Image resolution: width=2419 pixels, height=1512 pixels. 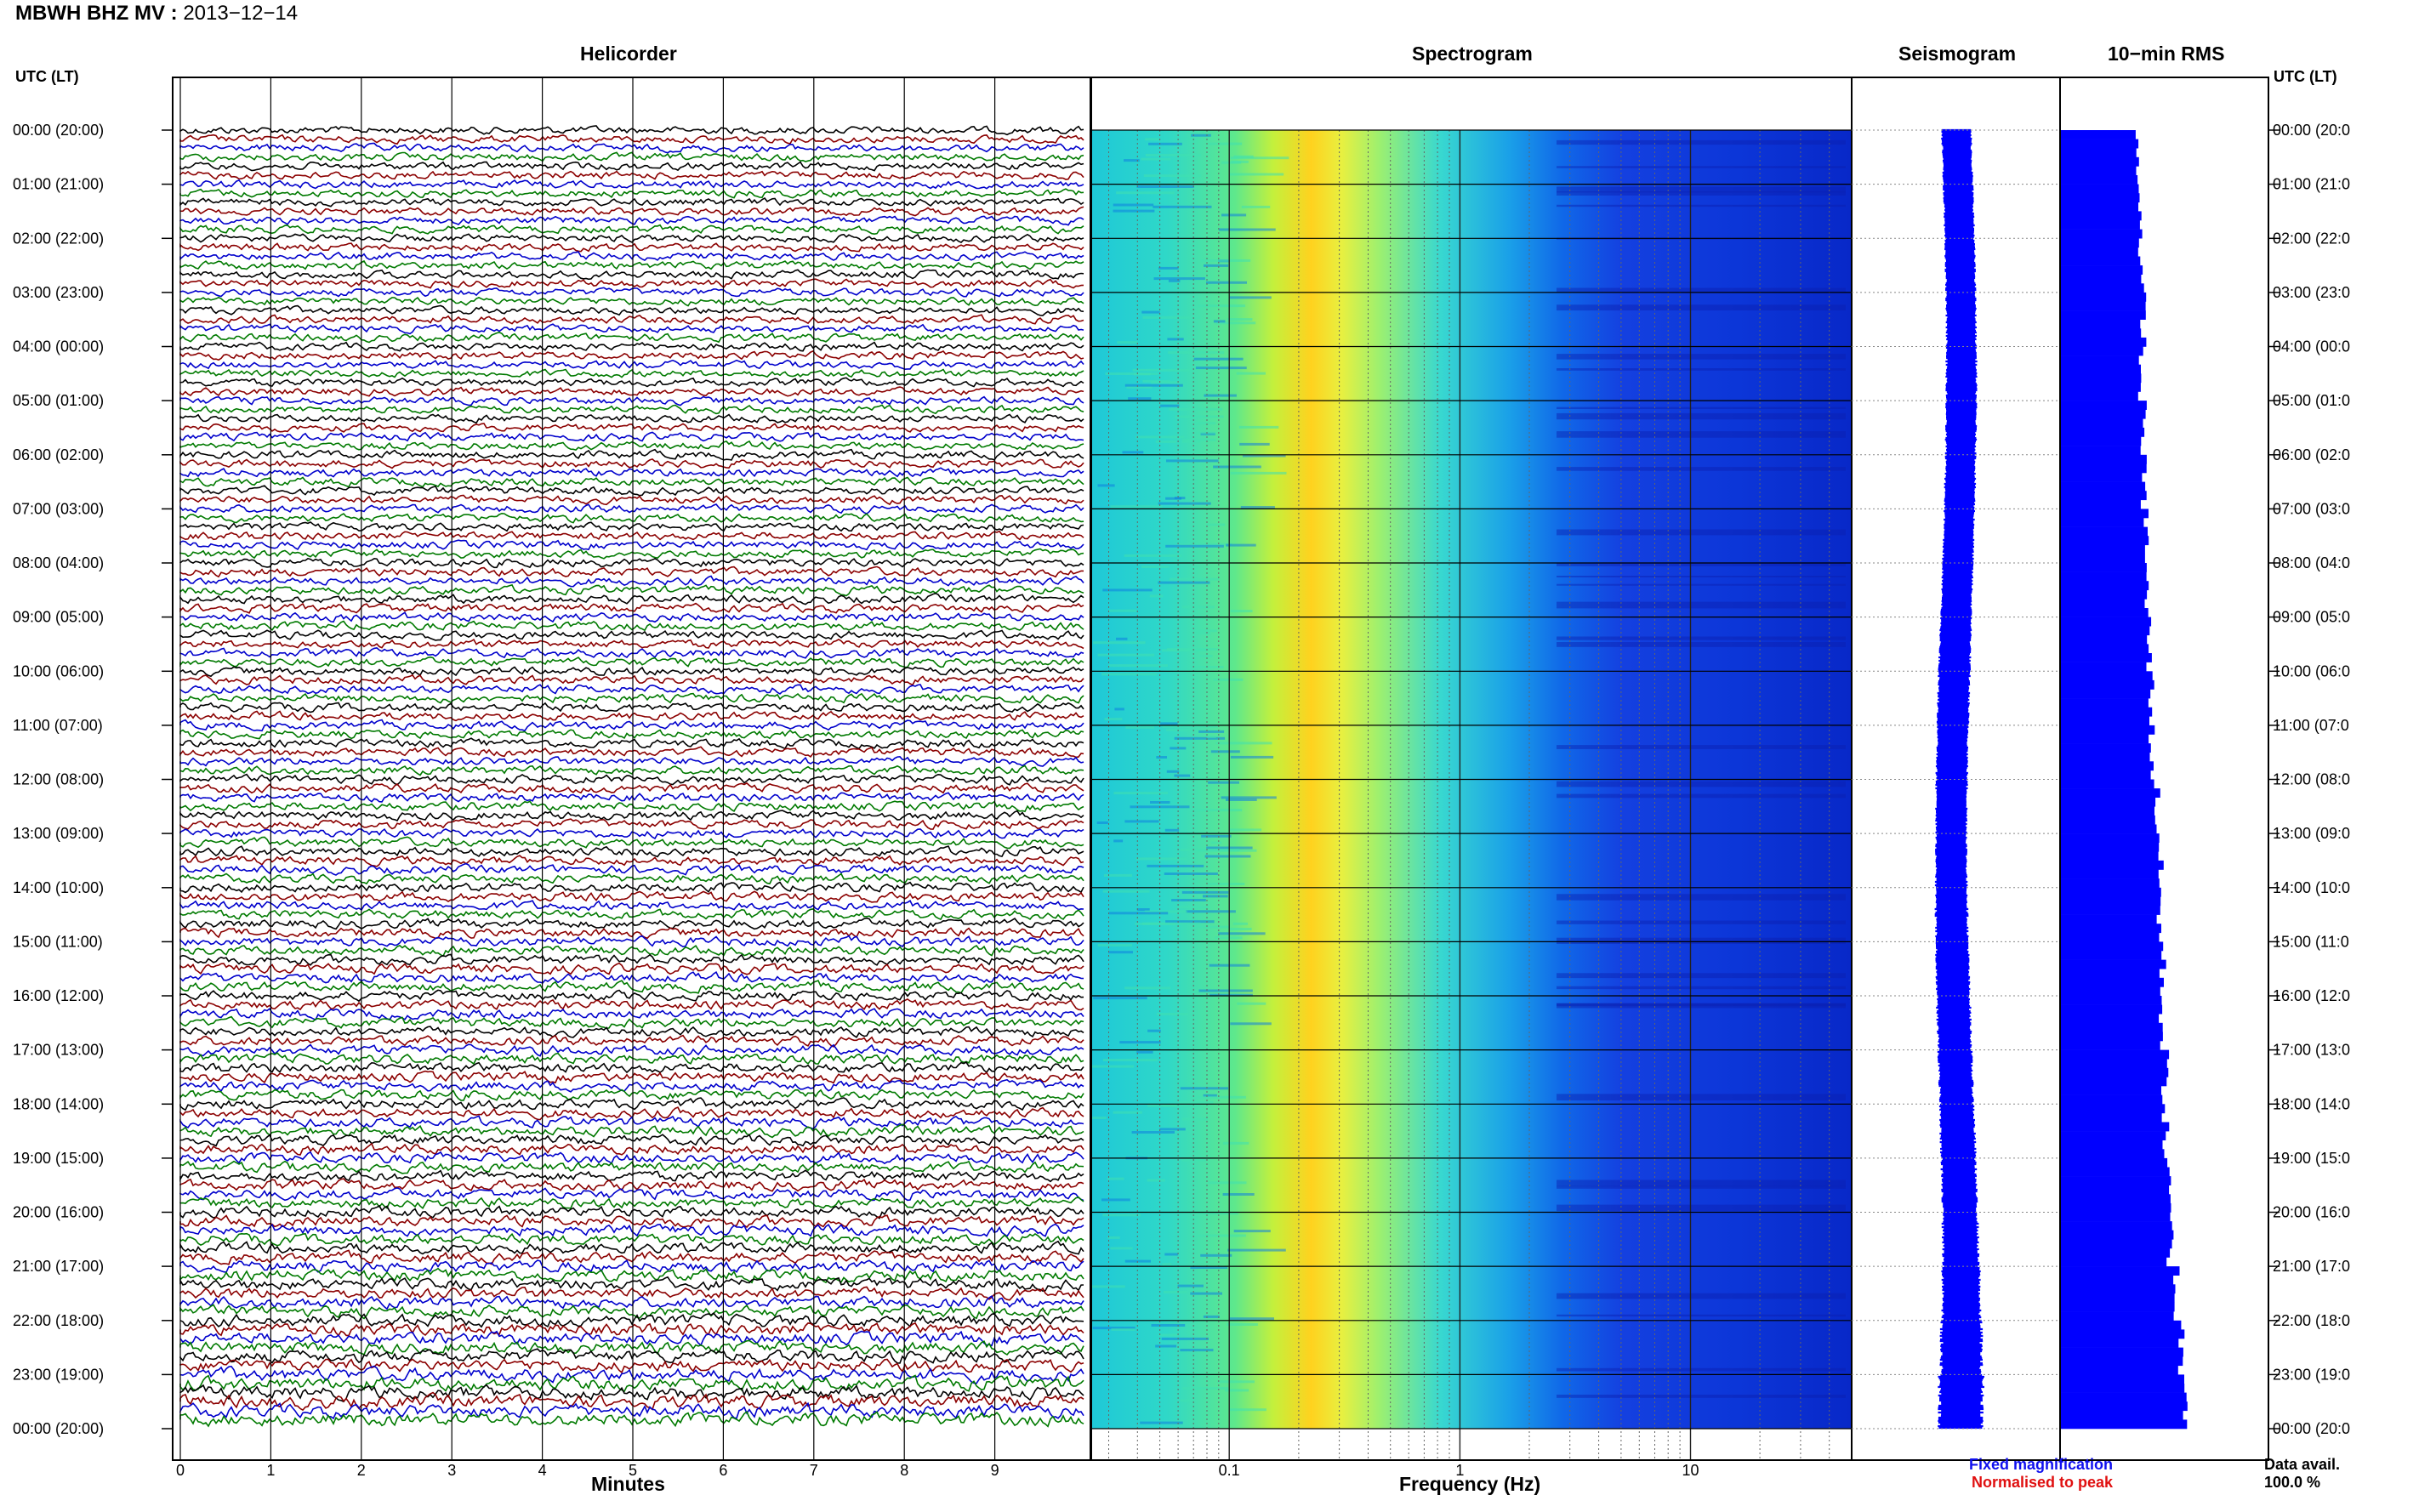 I want to click on data-availability-value: 100.0 %, so click(x=2292, y=1482).